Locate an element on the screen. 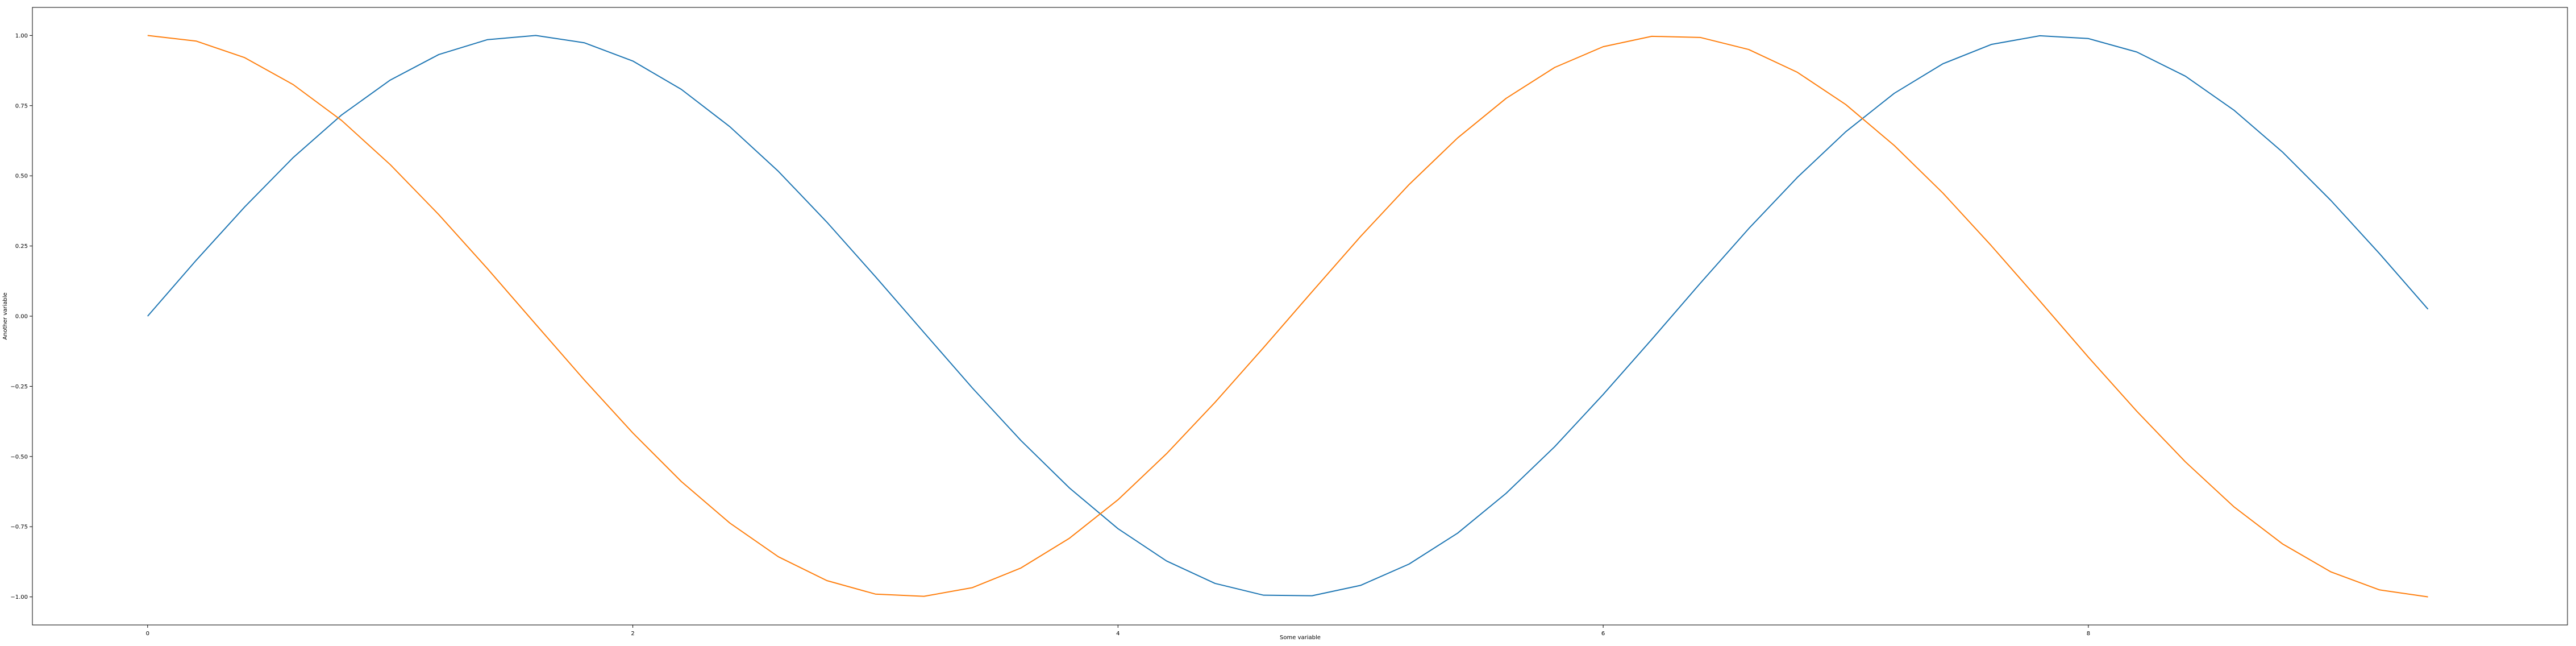 Image resolution: width=2576 pixels, height=646 pixels. y-tick-label: 0.50 is located at coordinates (21, 176).